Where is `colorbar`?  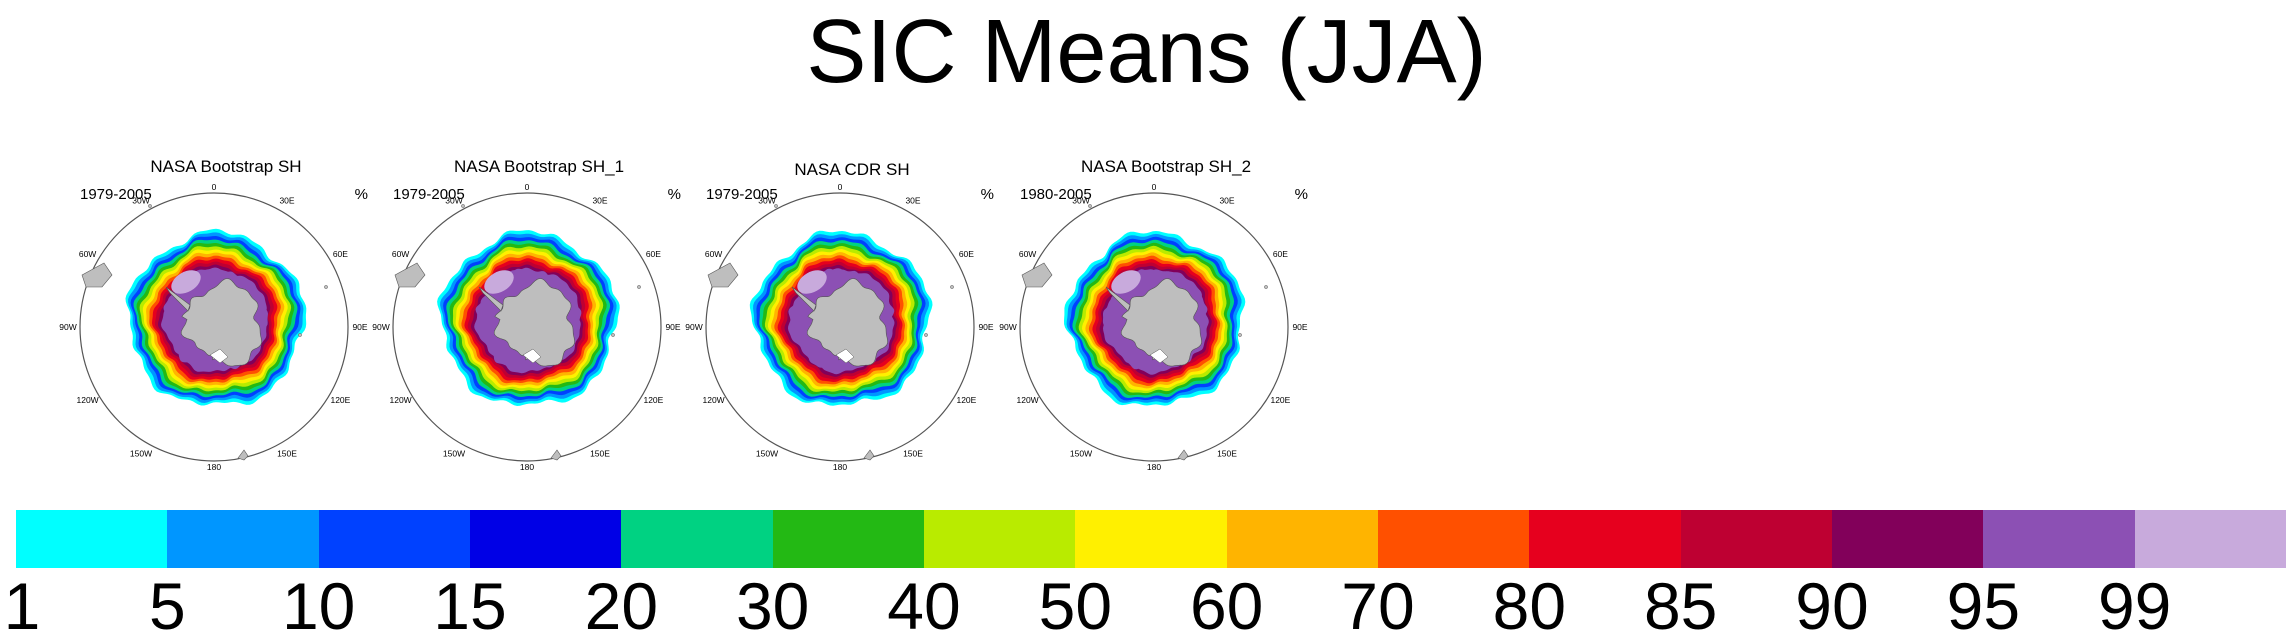
colorbar is located at coordinates (1151, 539).